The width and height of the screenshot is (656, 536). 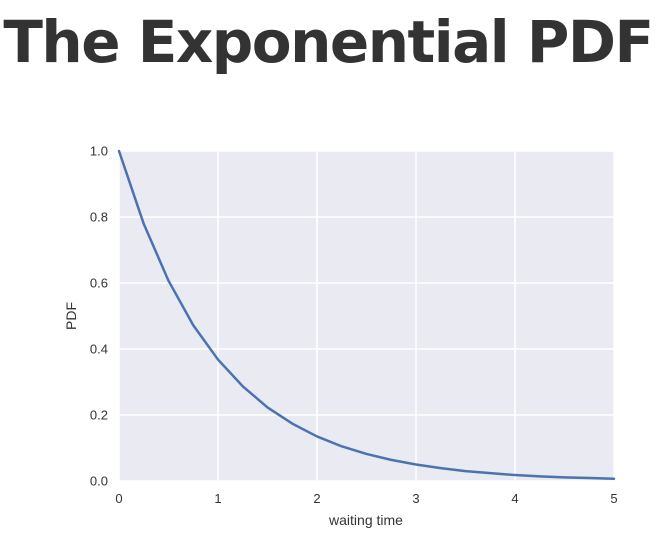 What do you see at coordinates (99, 151) in the screenshot?
I see `y-tick-label: 1.0` at bounding box center [99, 151].